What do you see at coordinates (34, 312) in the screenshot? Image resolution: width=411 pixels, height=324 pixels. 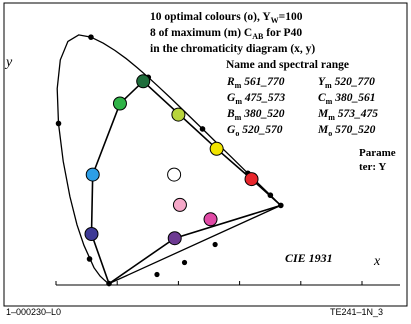 I see `footer-left: 1–000230–L0` at bounding box center [34, 312].